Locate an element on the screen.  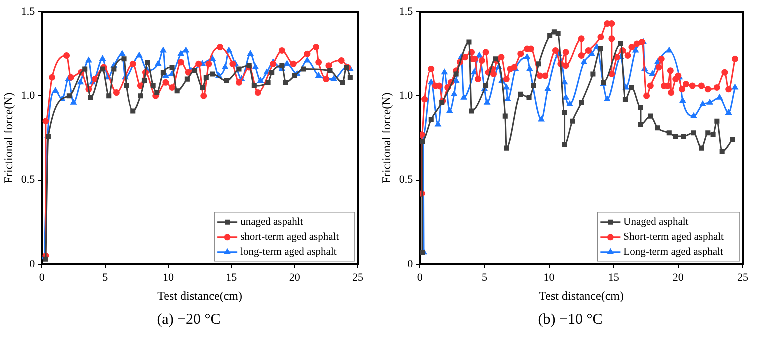
text: (a) −20 °C is located at coordinates (189, 320).